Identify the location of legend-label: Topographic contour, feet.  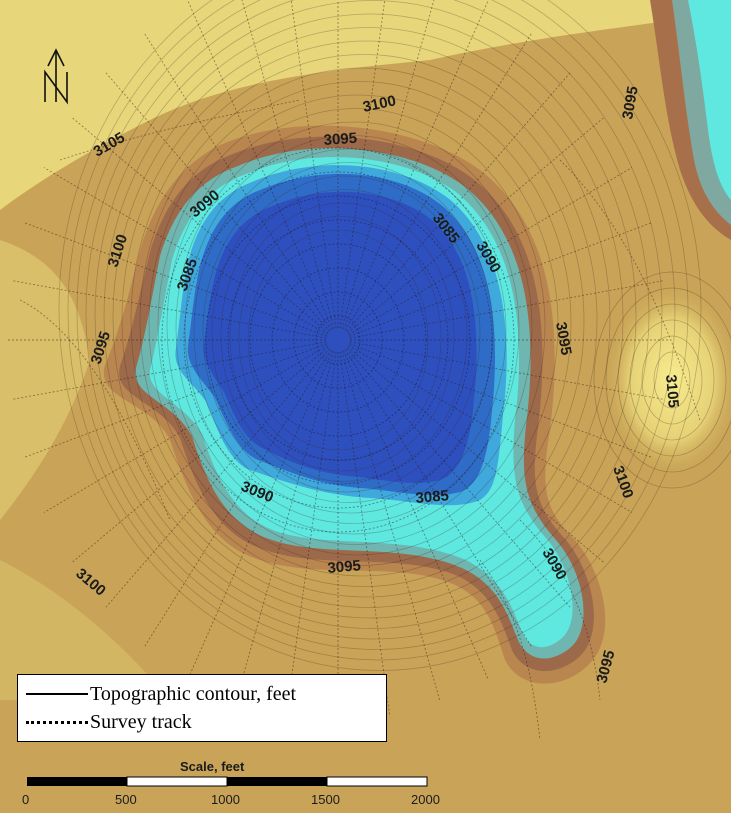
(193, 693).